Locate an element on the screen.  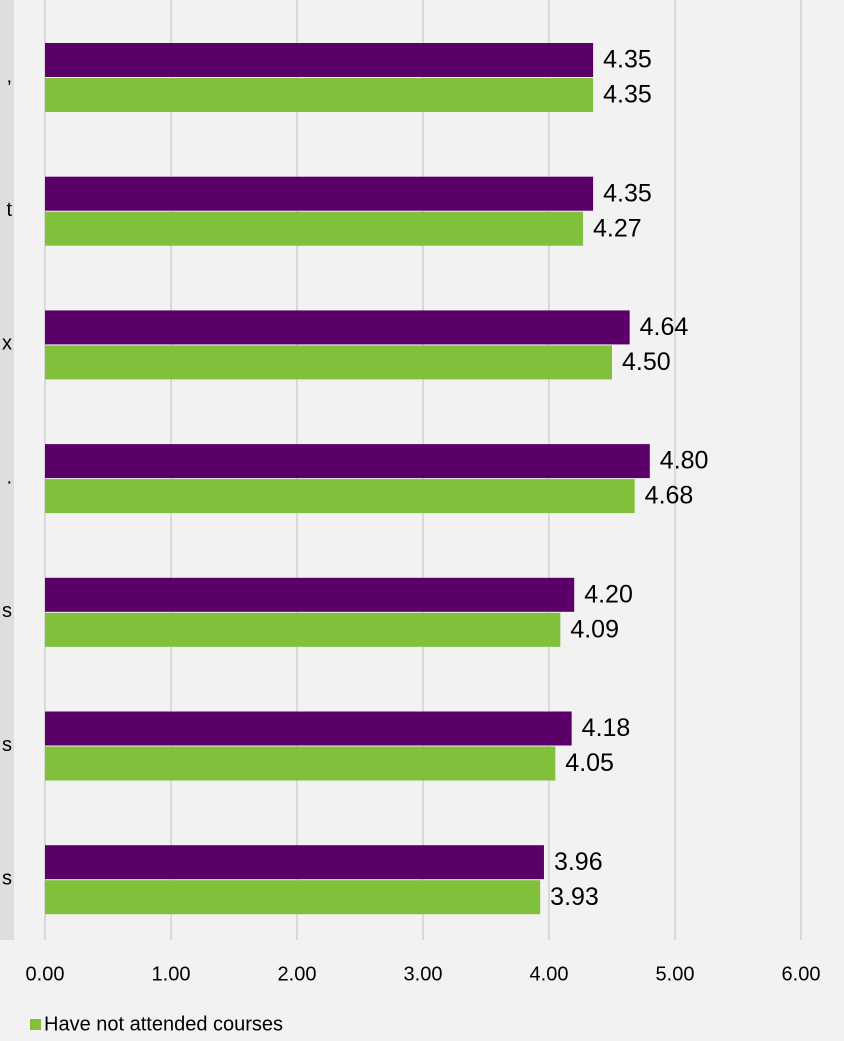
x-tick-label: 3.00 is located at coordinates (423, 974).